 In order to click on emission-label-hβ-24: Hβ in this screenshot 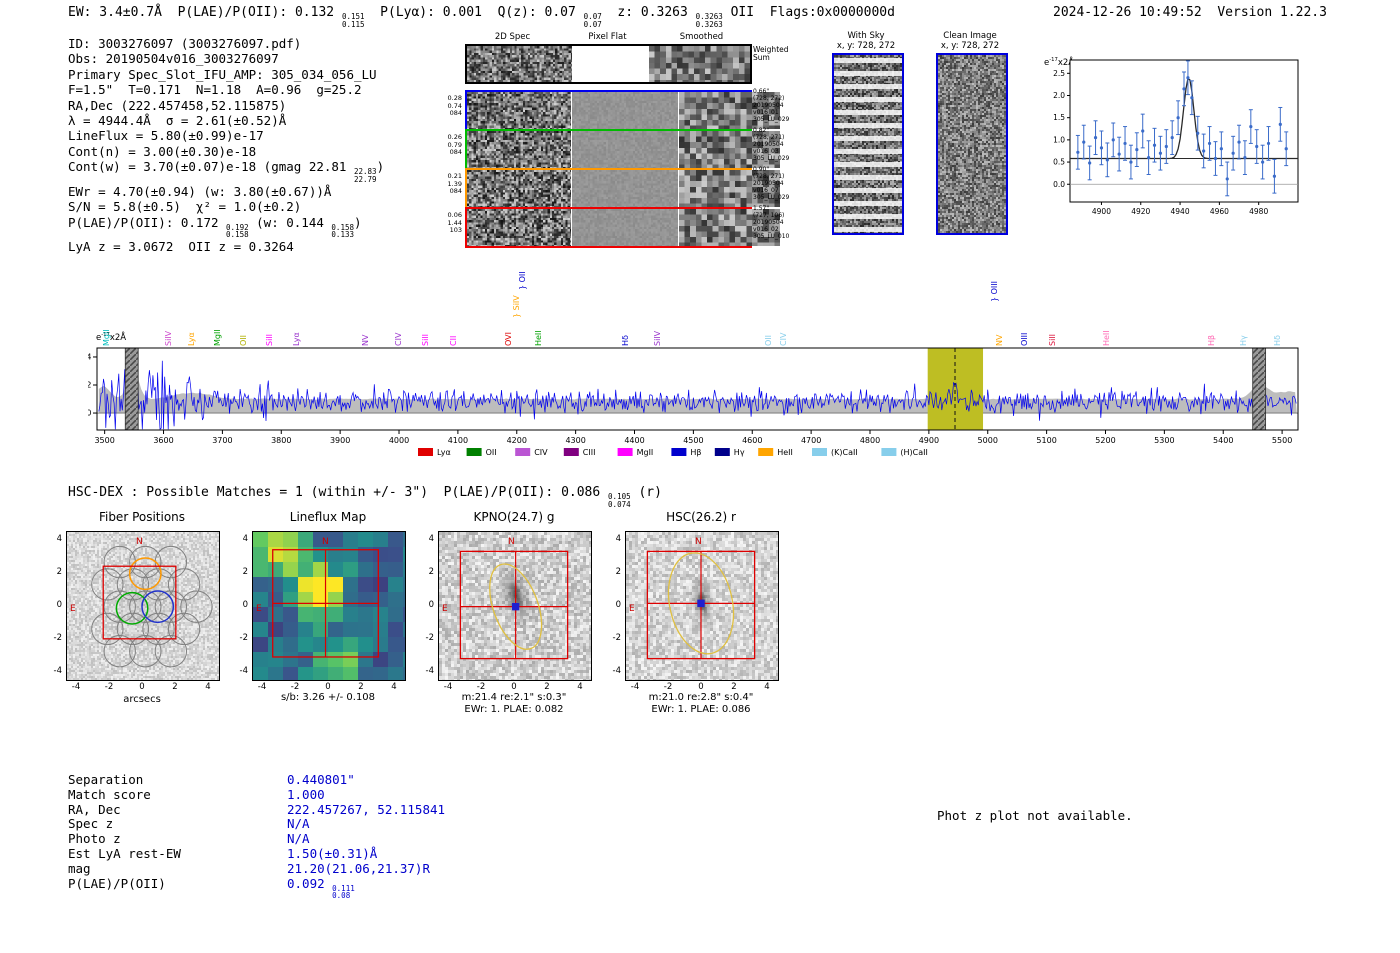, I will do `click(1211, 340)`.